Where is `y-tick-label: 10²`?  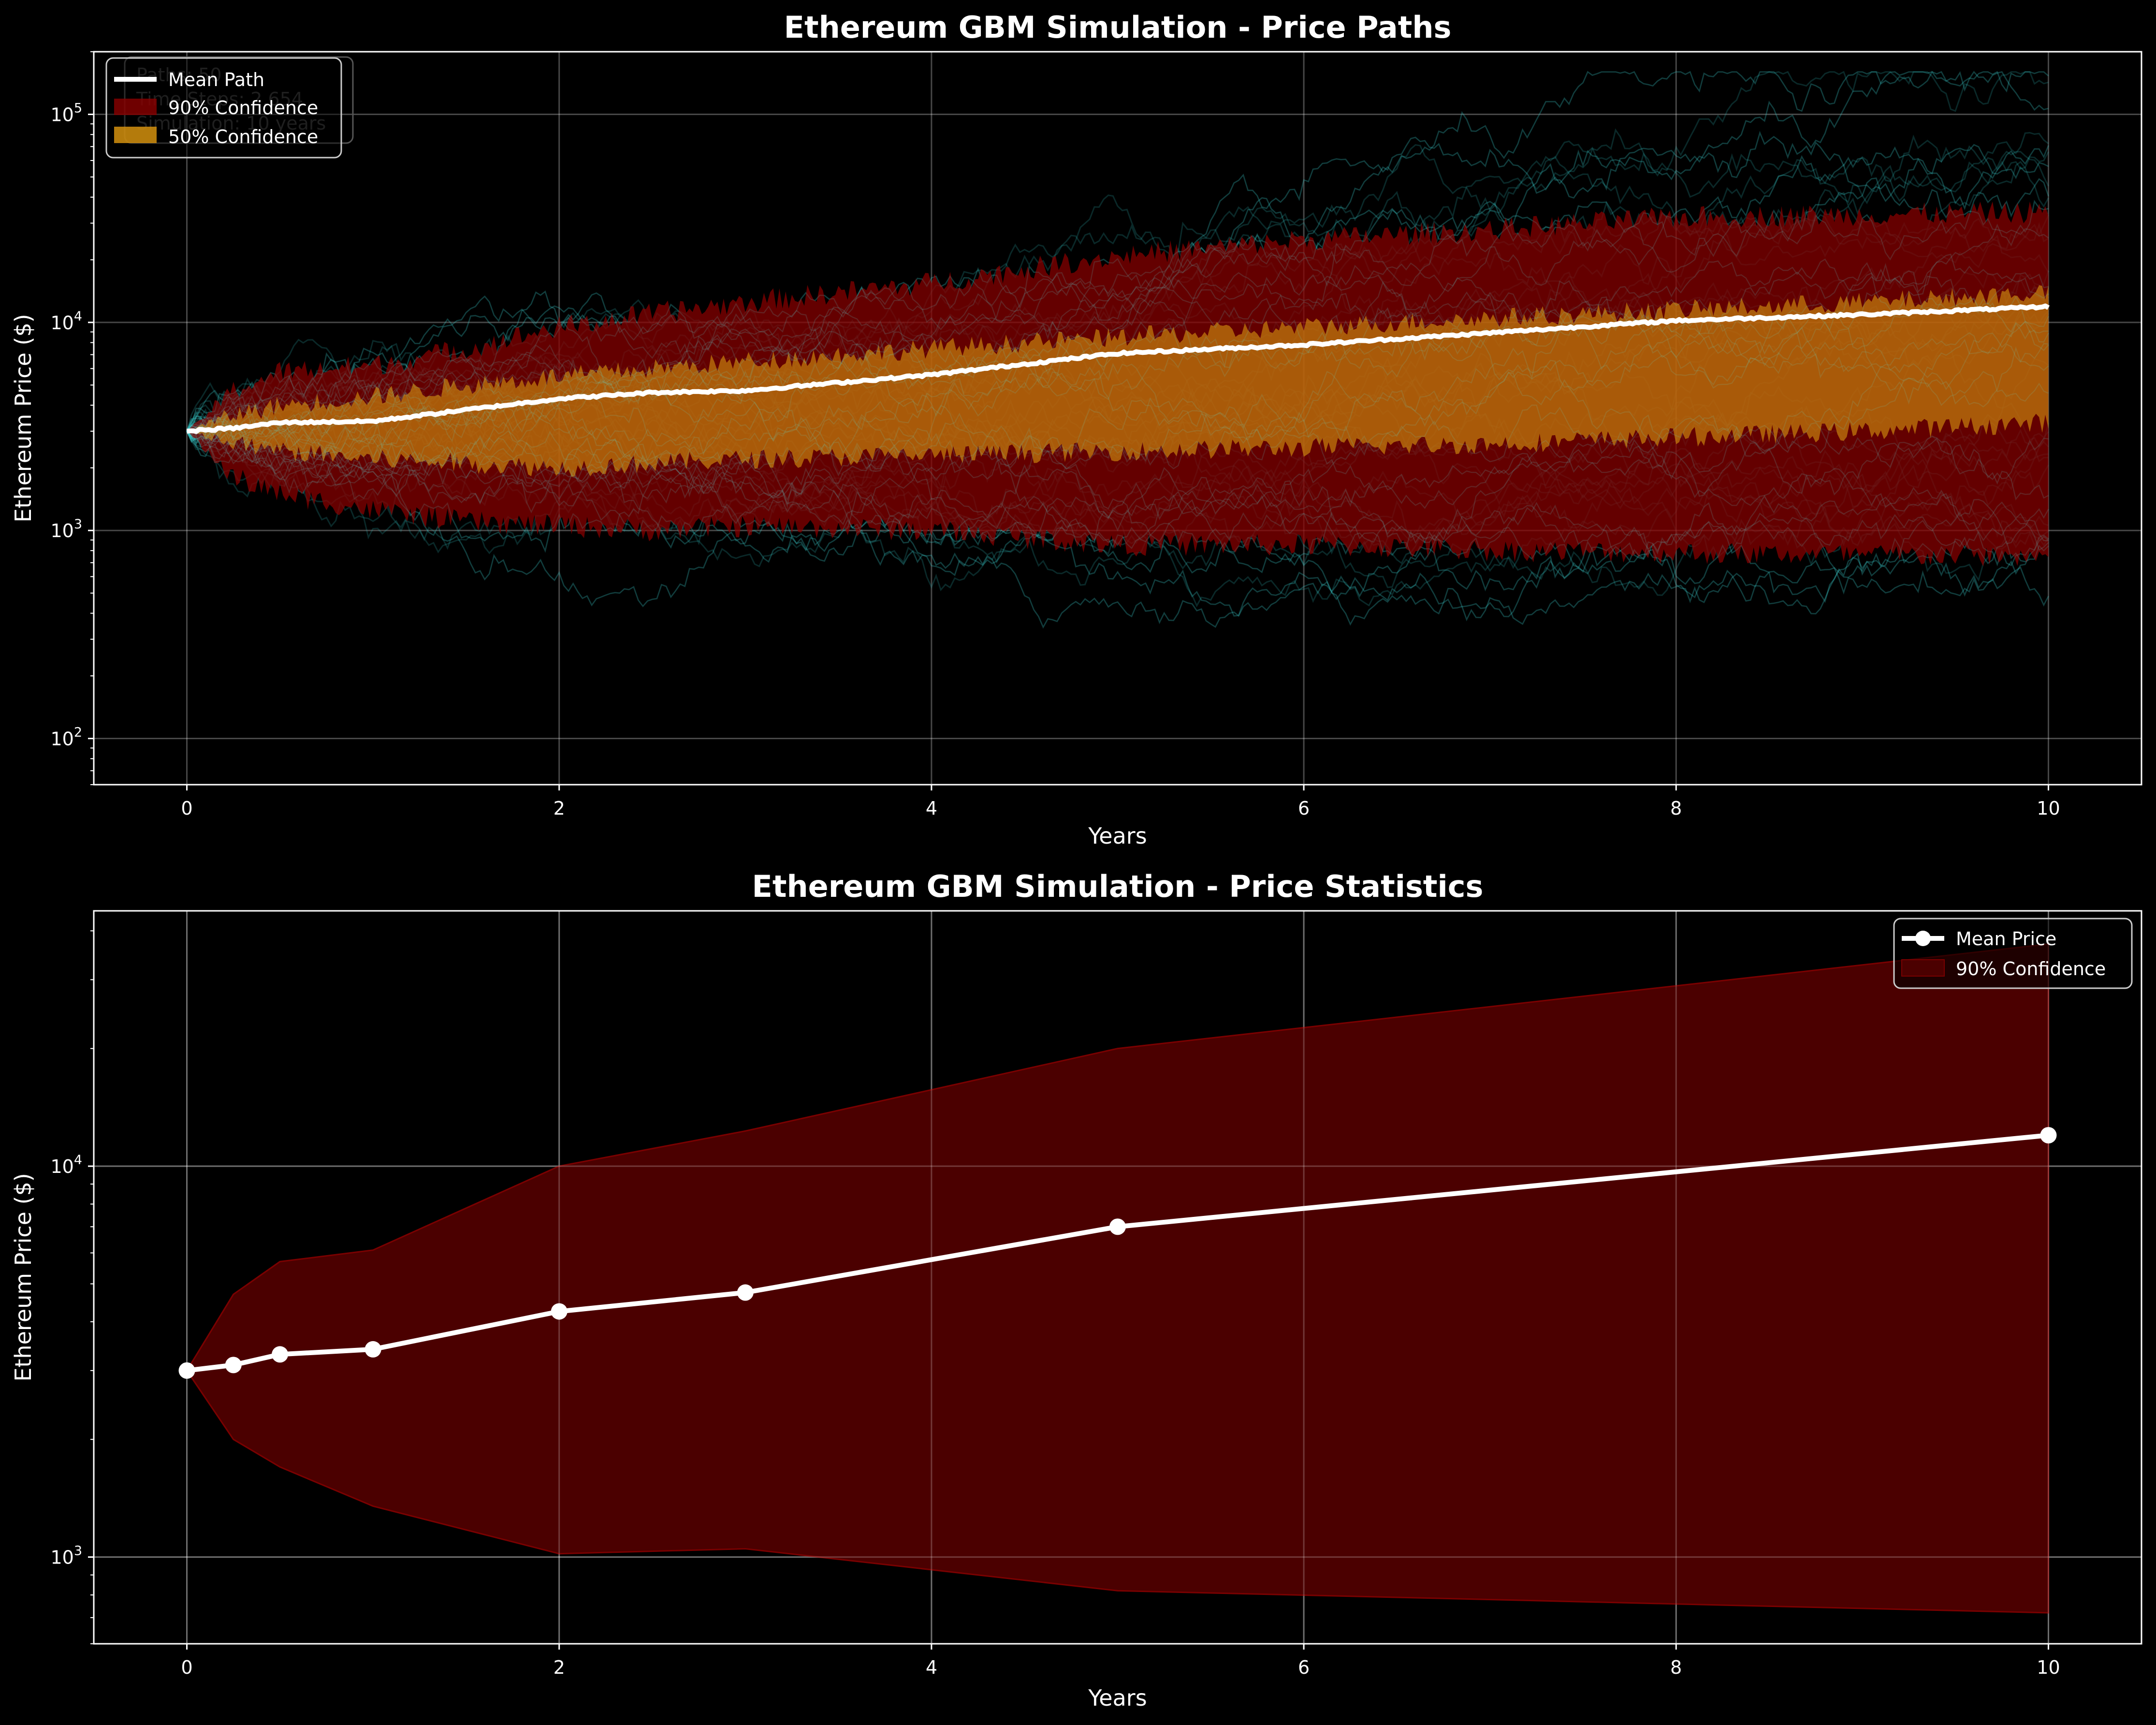 y-tick-label: 10² is located at coordinates (66, 737).